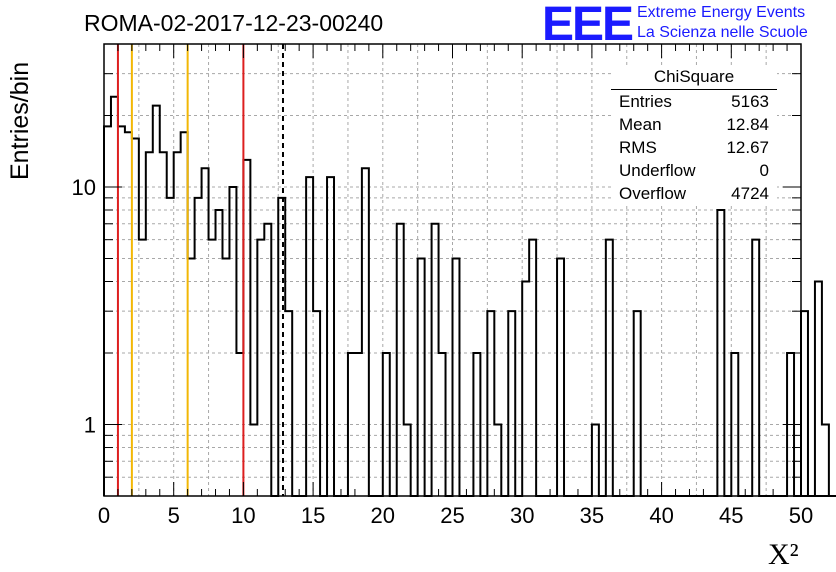 The height and width of the screenshot is (572, 836). Describe the element at coordinates (313, 515) in the screenshot. I see `x-tick-label: 15` at that location.